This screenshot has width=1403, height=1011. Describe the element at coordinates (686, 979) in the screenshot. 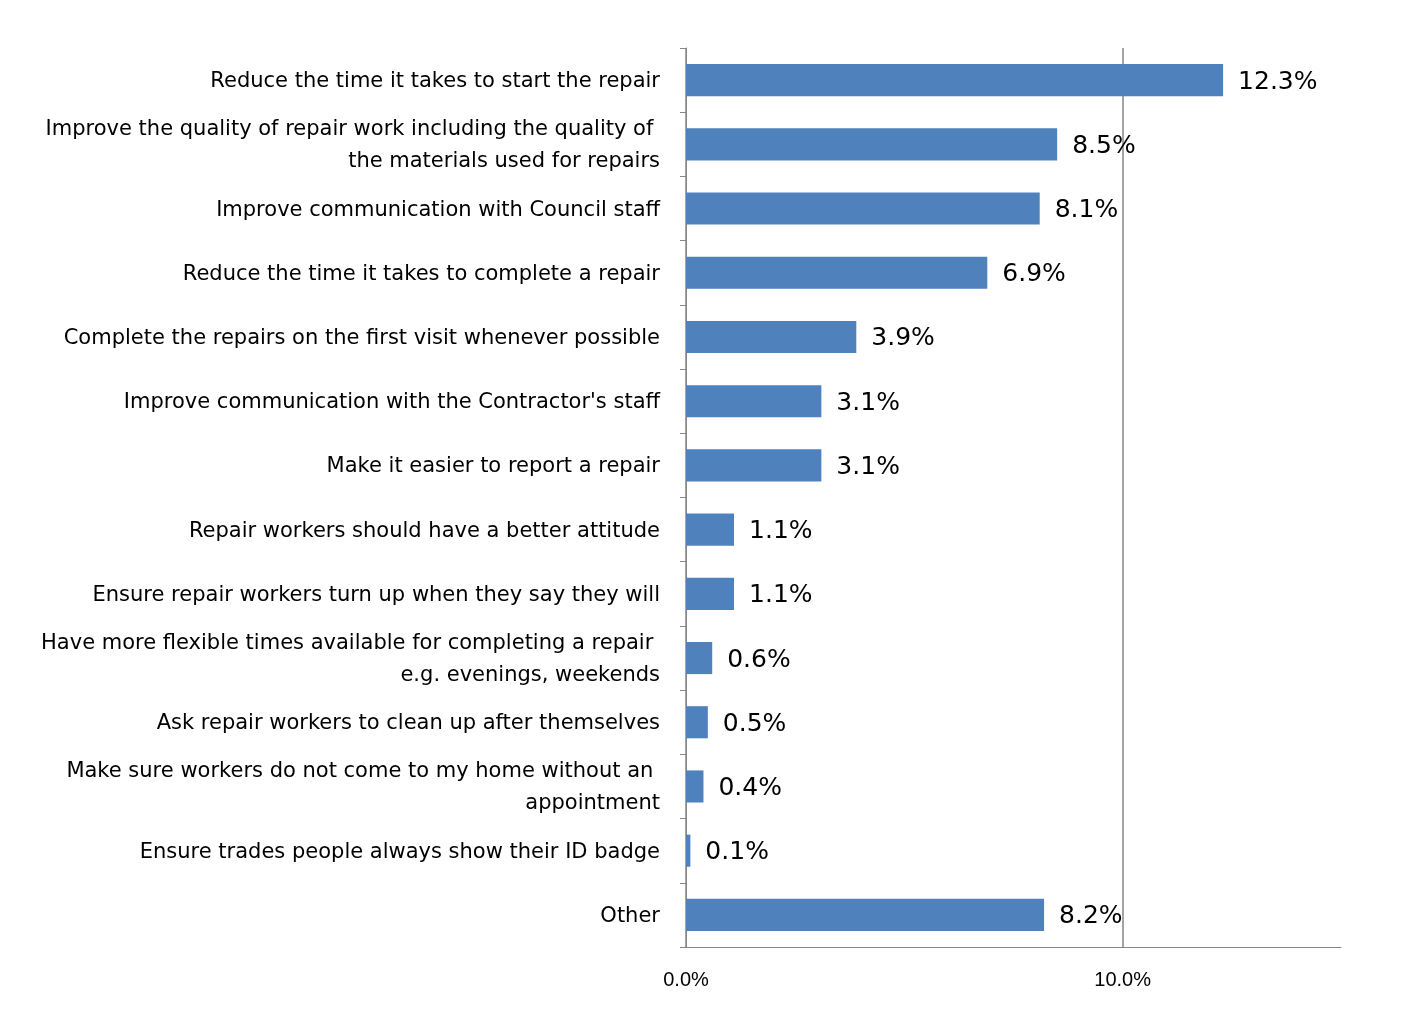

I see `x-tick-label: 0.0%` at that location.